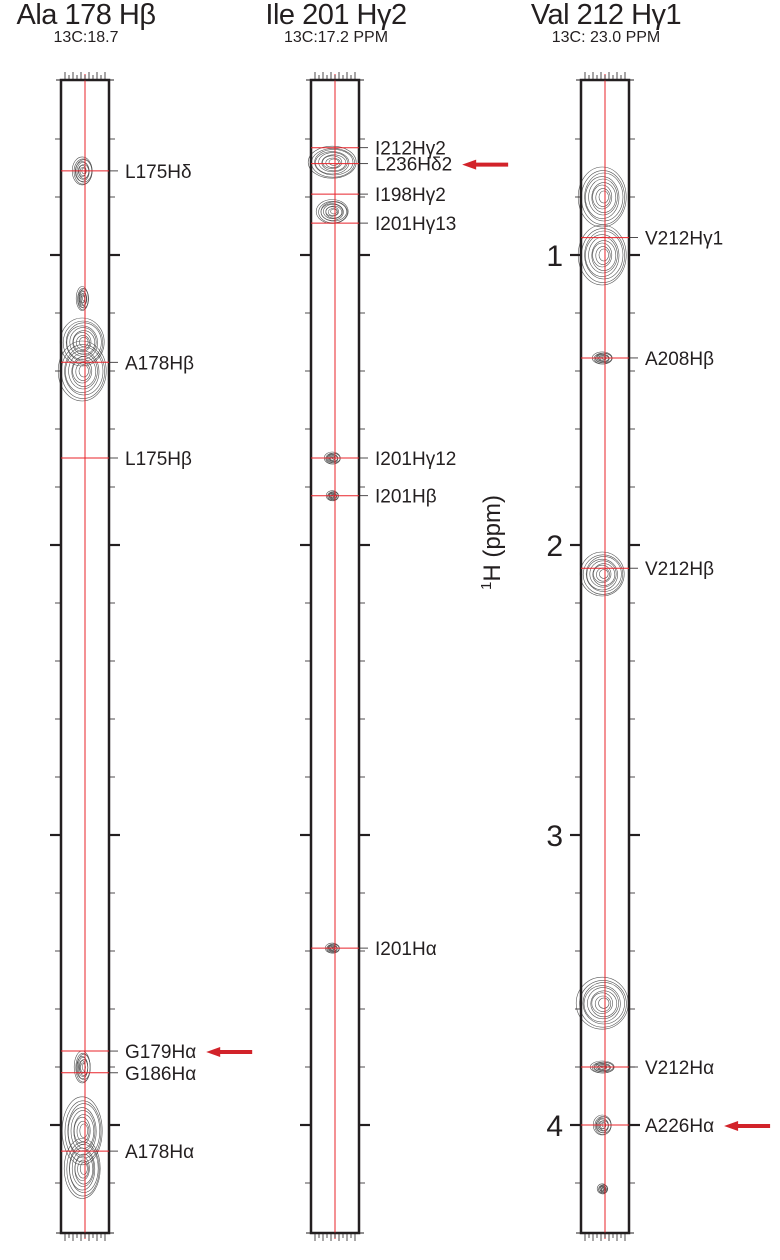 This screenshot has height=1260, width=780. I want to click on peak-label: I201Hγ12, so click(415, 459).